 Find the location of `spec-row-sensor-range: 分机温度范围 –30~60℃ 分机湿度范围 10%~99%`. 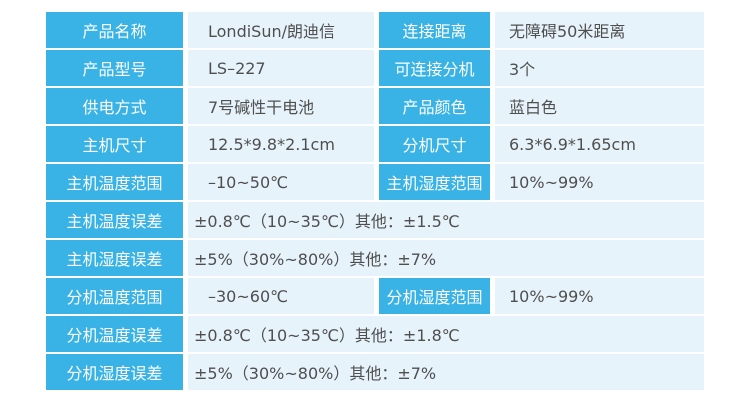

spec-row-sensor-range: 分机温度范围 –30~60℃ 分机湿度范围 10%~99% is located at coordinates (375, 296).